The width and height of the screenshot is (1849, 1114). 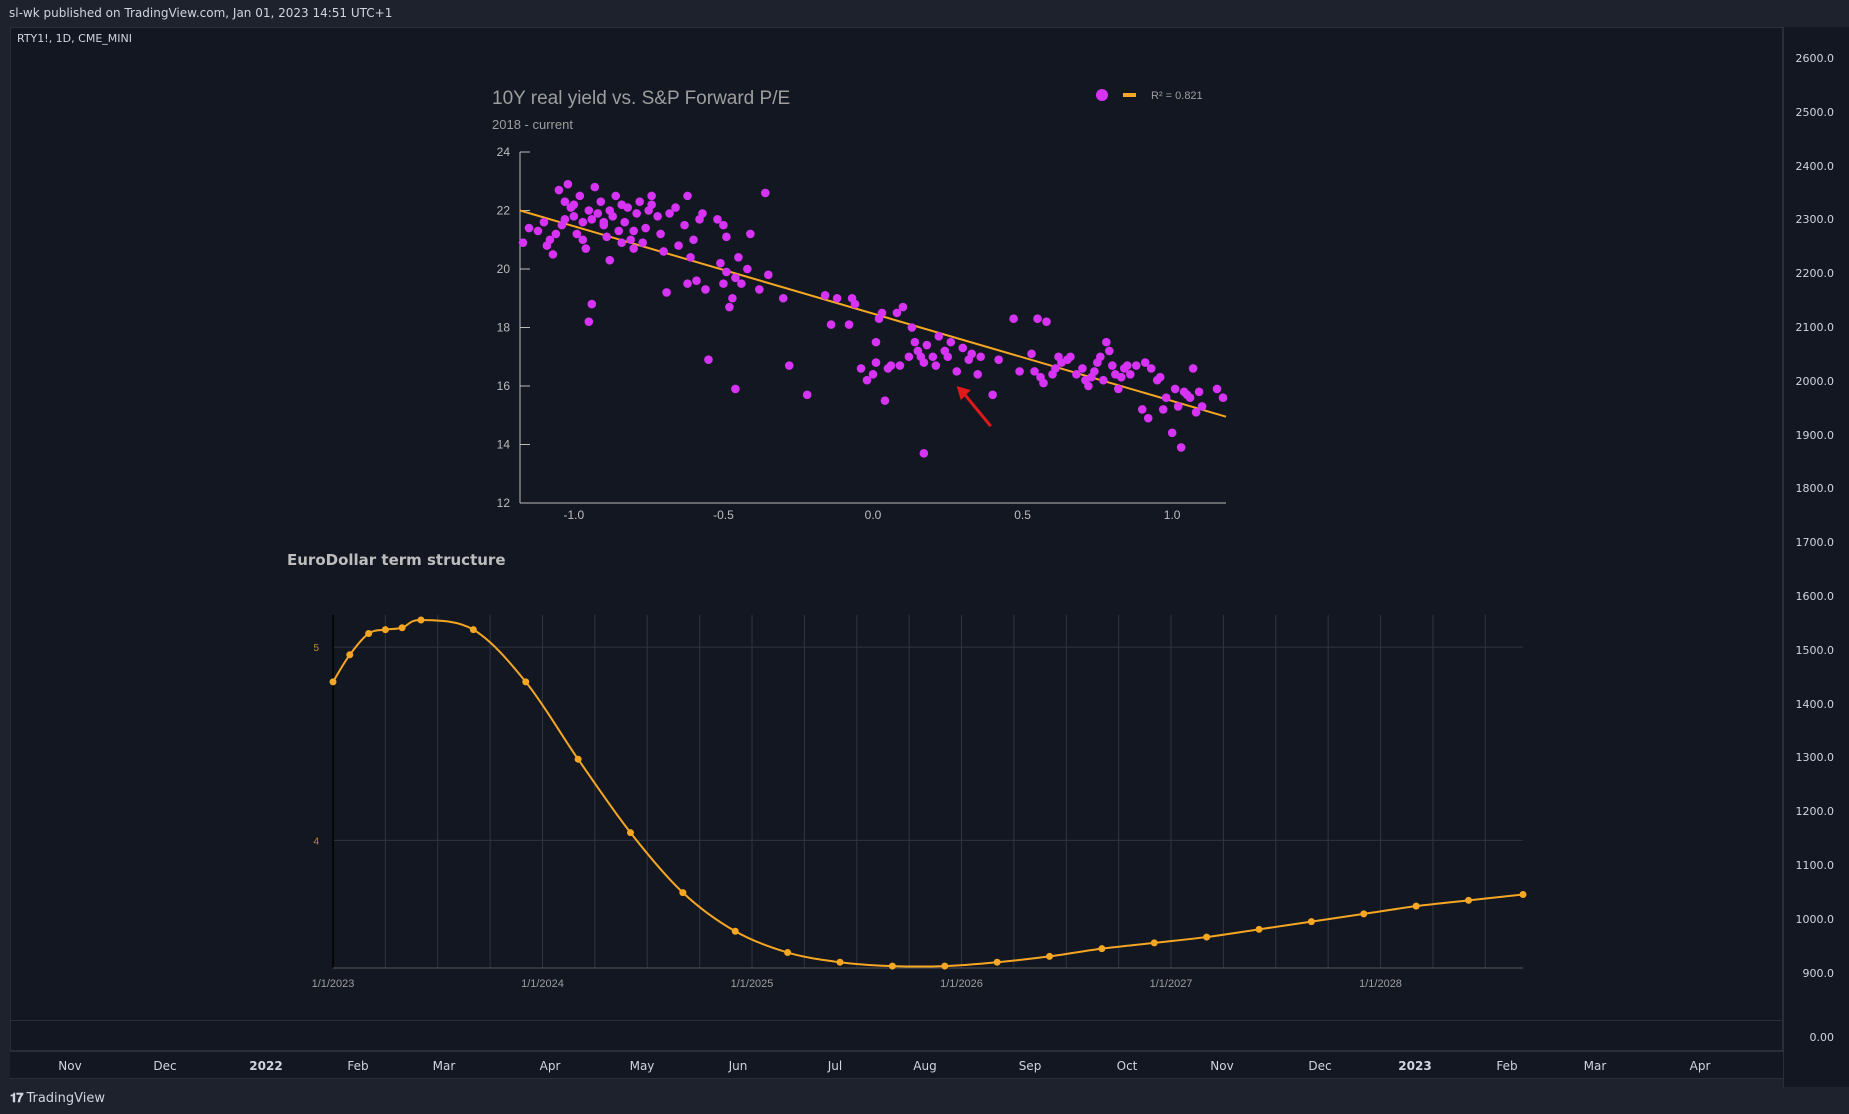 What do you see at coordinates (74, 38) in the screenshot?
I see `symbol-label: RTY1!, 1D, CME_MINI` at bounding box center [74, 38].